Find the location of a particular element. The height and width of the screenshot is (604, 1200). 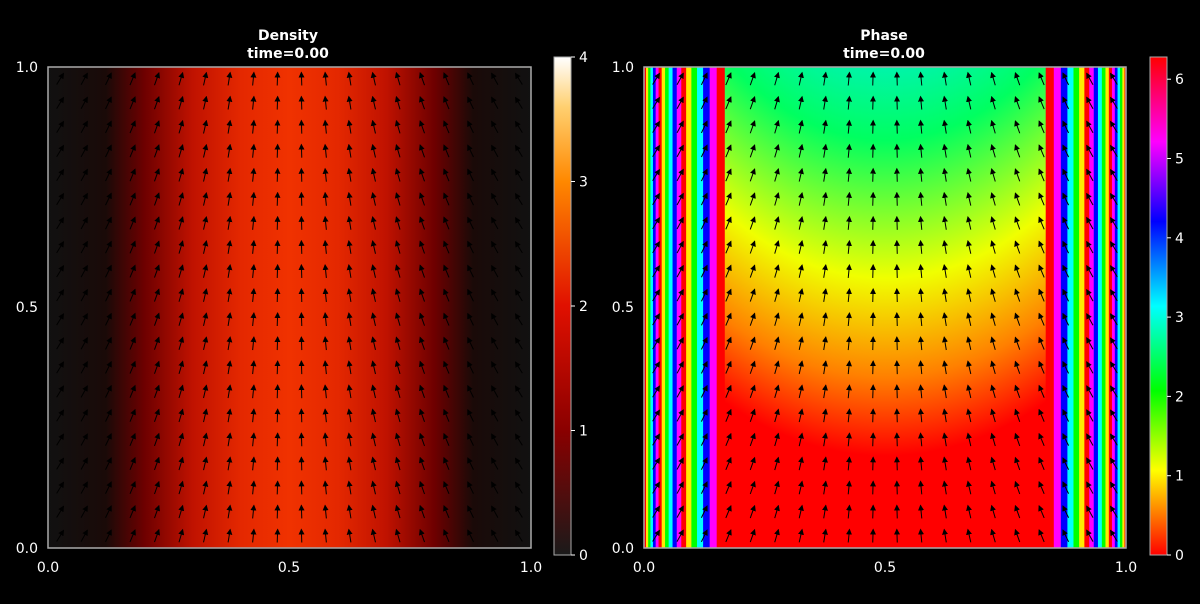

density-x-tick: 0.5 is located at coordinates (289, 568).